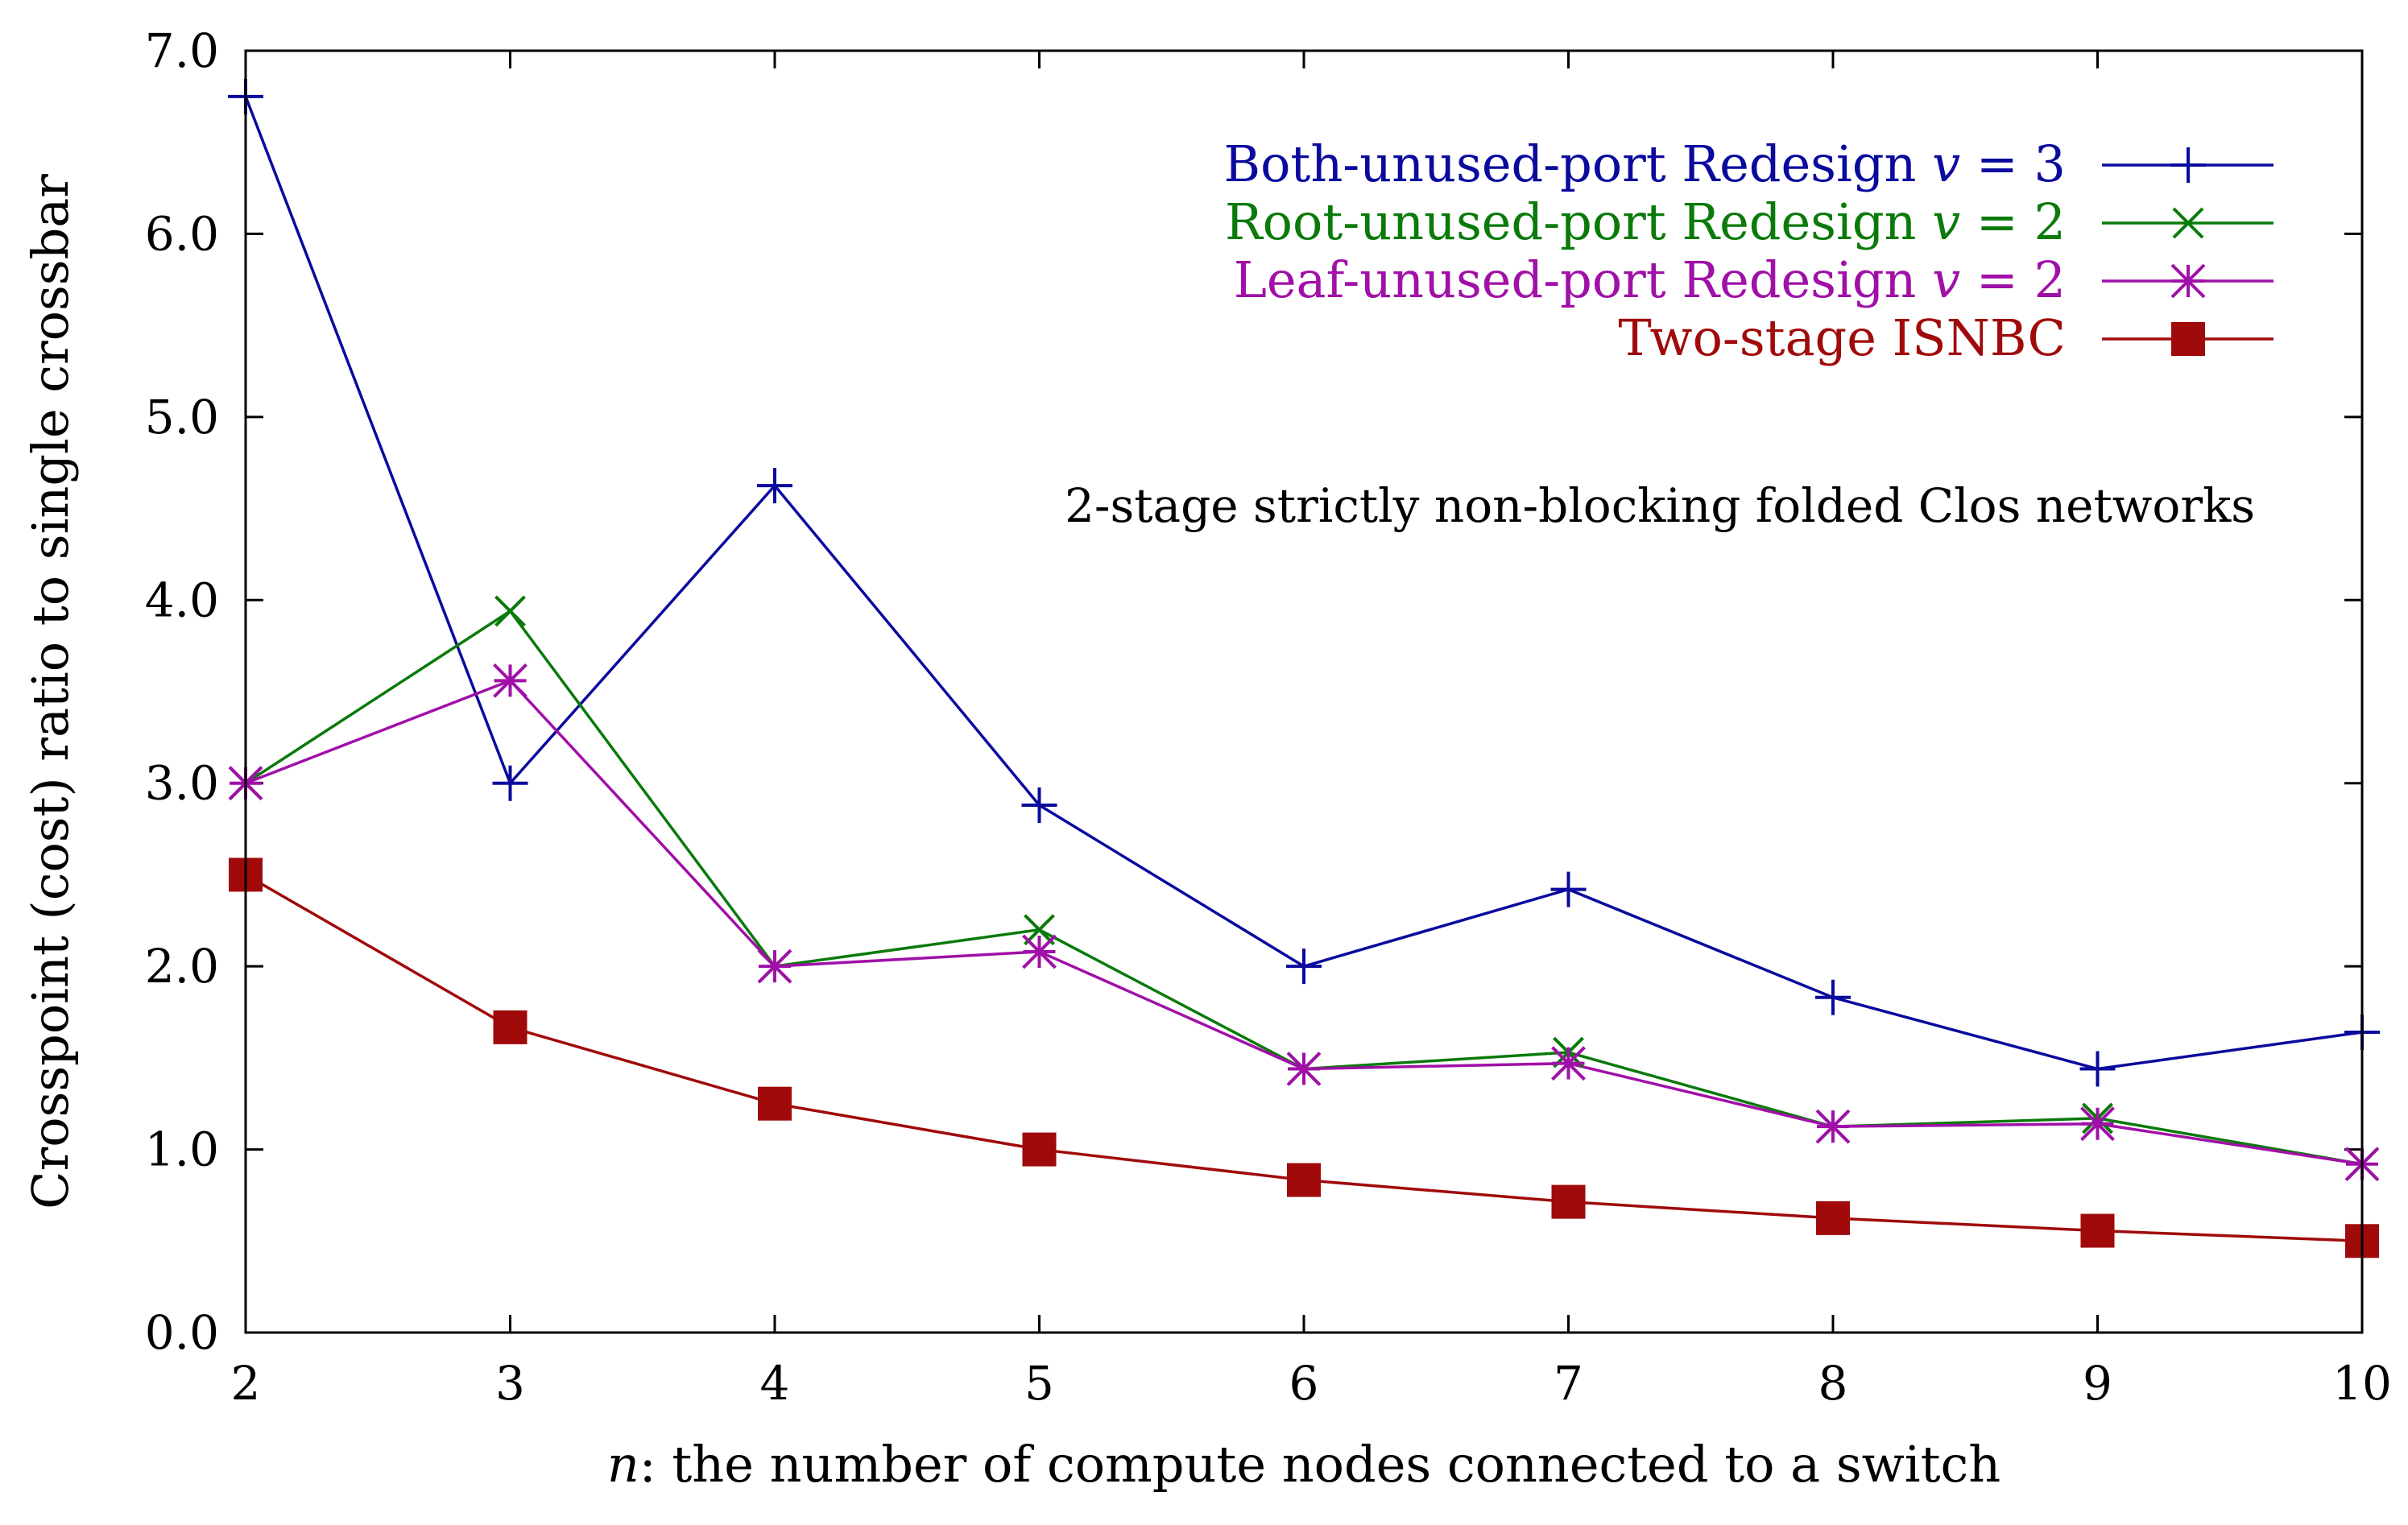  Describe the element at coordinates (1578, 163) in the screenshot. I see `legend-series-name: Both-unused-port Redesign` at that location.